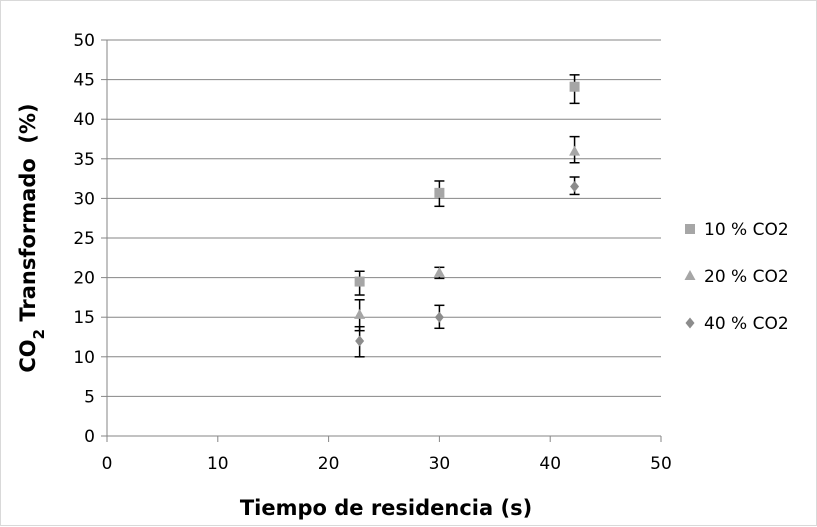 The image size is (817, 527). Describe the element at coordinates (28, 216) in the screenshot. I see `y-axis-title-rest: Transformado (%)` at that location.